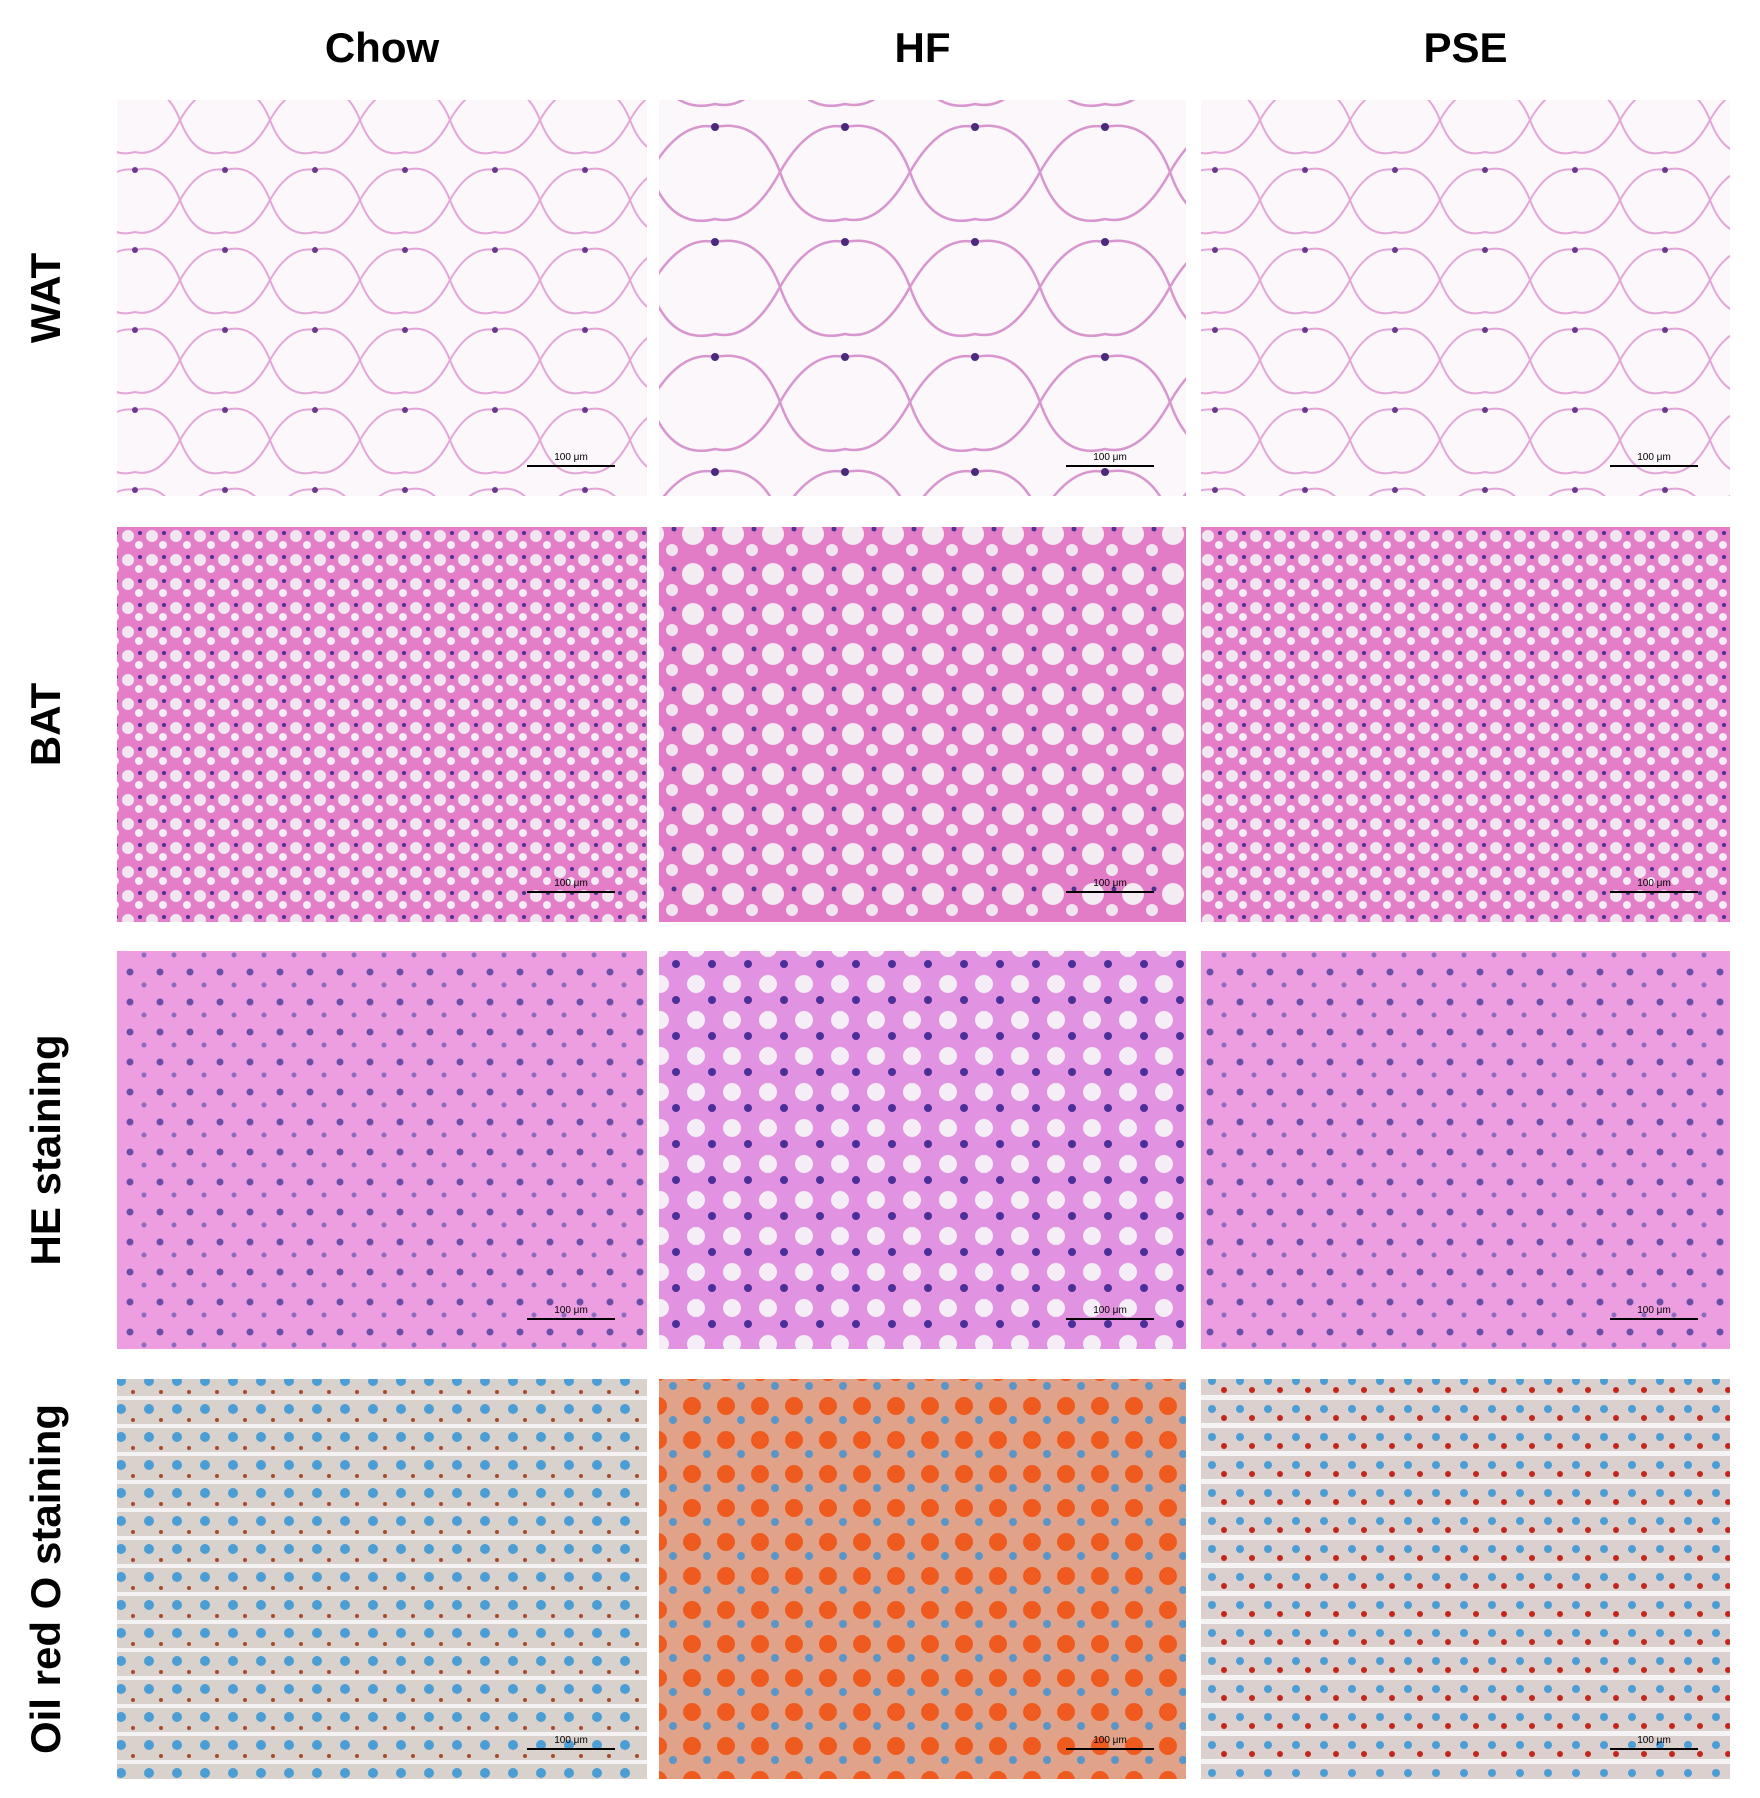 The width and height of the screenshot is (1760, 1798). Describe the element at coordinates (45, 725) in the screenshot. I see `row-label: BAT` at that location.